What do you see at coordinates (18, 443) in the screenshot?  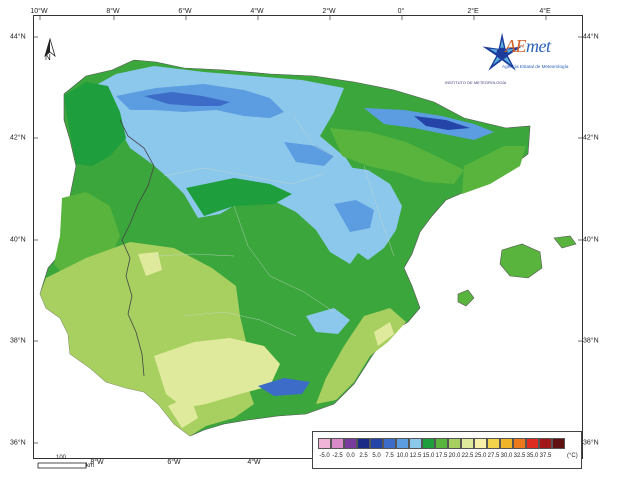 I see `lat-label-left: 36°N` at bounding box center [18, 443].